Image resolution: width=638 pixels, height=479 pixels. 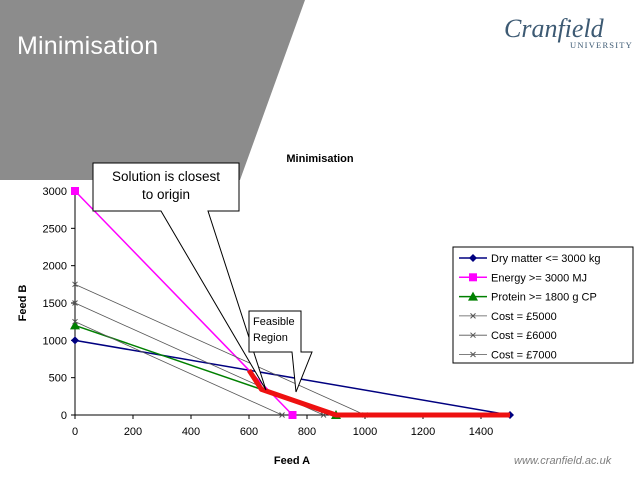 What do you see at coordinates (320, 159) in the screenshot?
I see `chart-title: Minimisation` at bounding box center [320, 159].